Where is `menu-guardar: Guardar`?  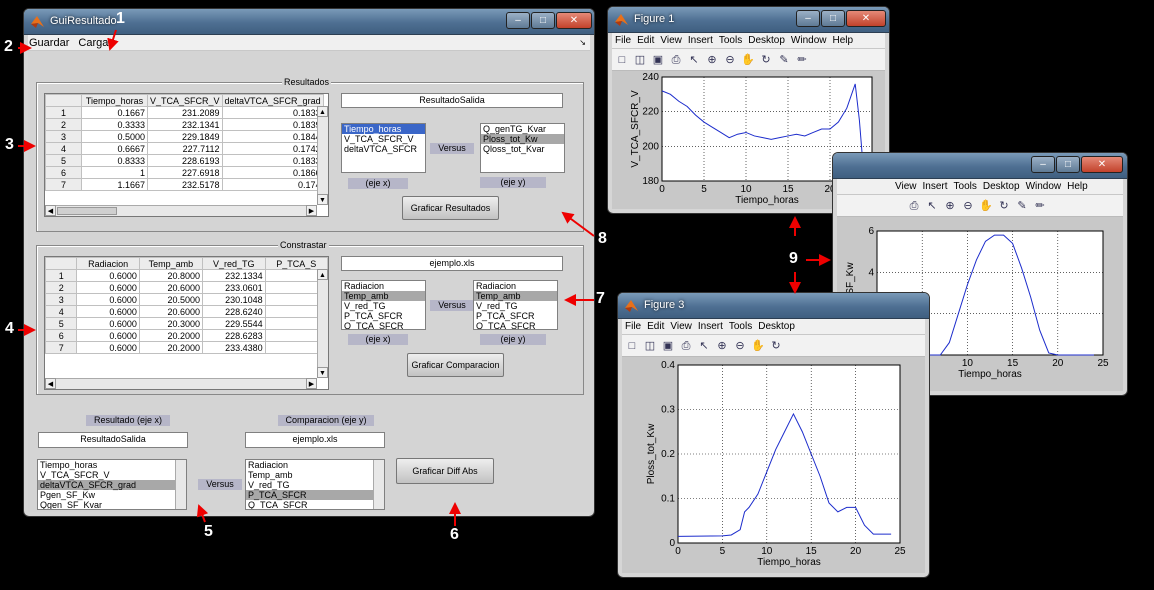 menu-guardar: Guardar is located at coordinates (49, 43).